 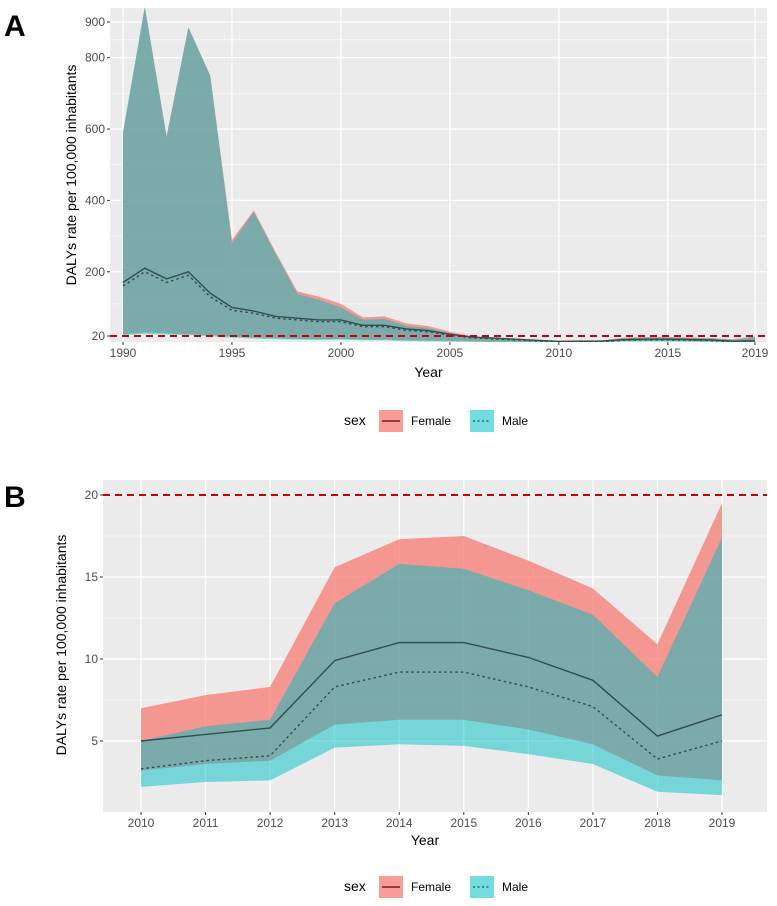 I want to click on y-tick-label: 400, so click(x=95, y=200).